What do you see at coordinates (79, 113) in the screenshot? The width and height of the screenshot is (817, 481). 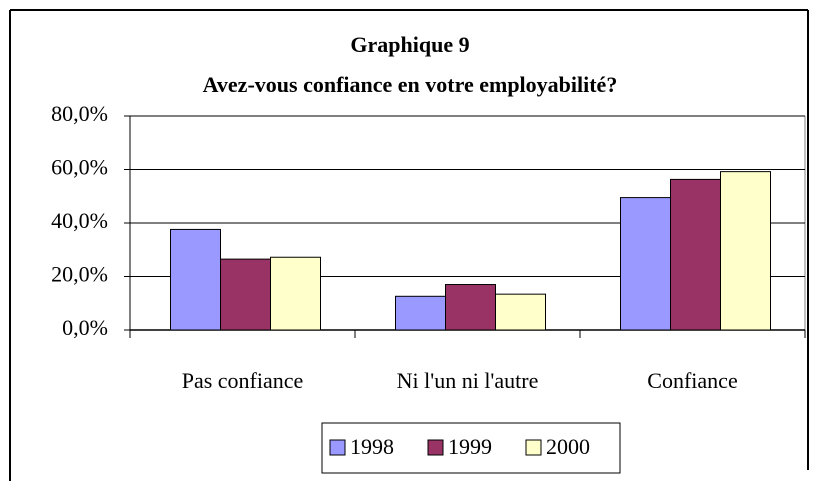 I see `y-tick-label: 80,0%` at bounding box center [79, 113].